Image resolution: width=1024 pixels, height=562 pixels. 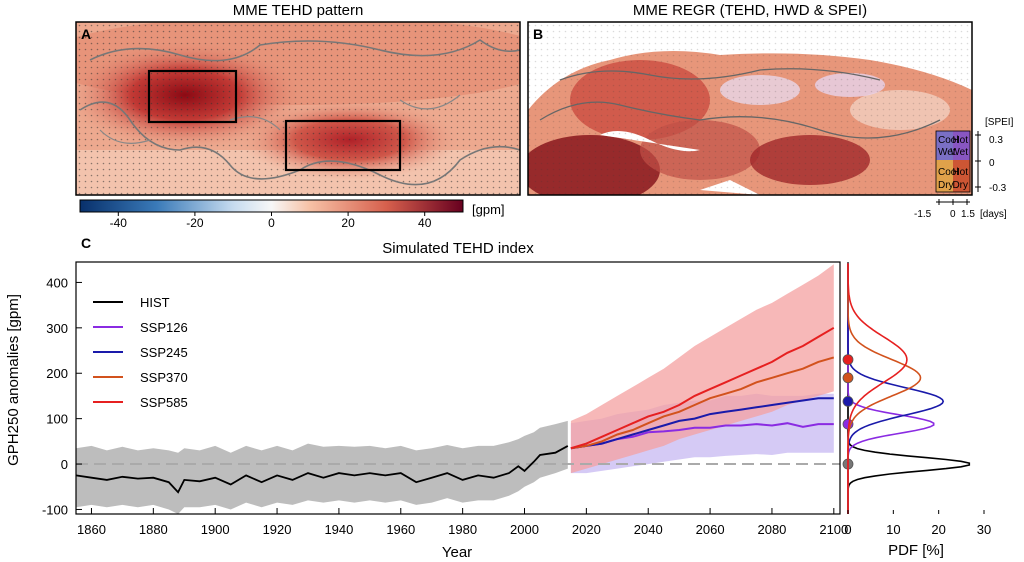 I want to click on colorbar, so click(x=271, y=206).